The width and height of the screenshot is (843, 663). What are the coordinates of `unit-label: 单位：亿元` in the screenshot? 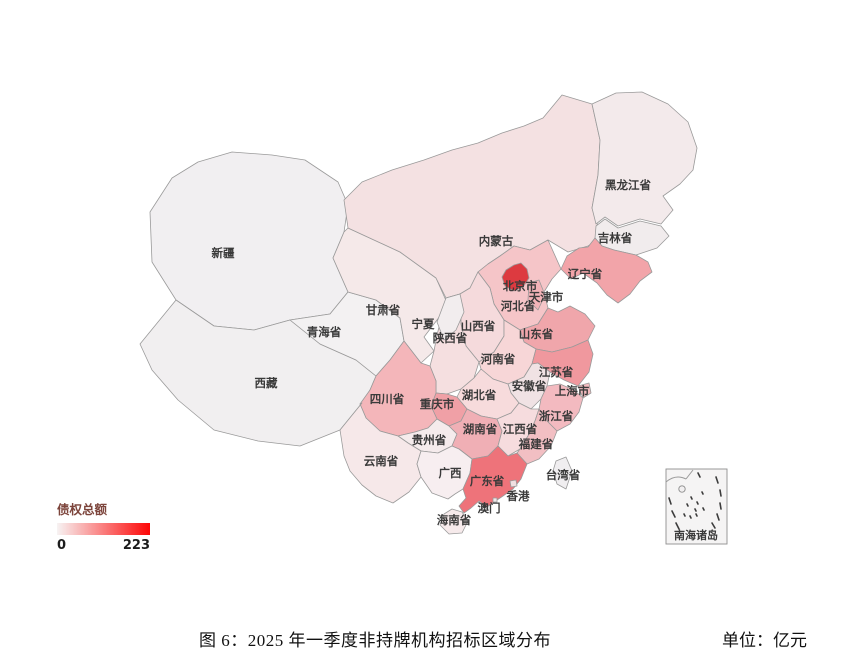 It's located at (764, 640).